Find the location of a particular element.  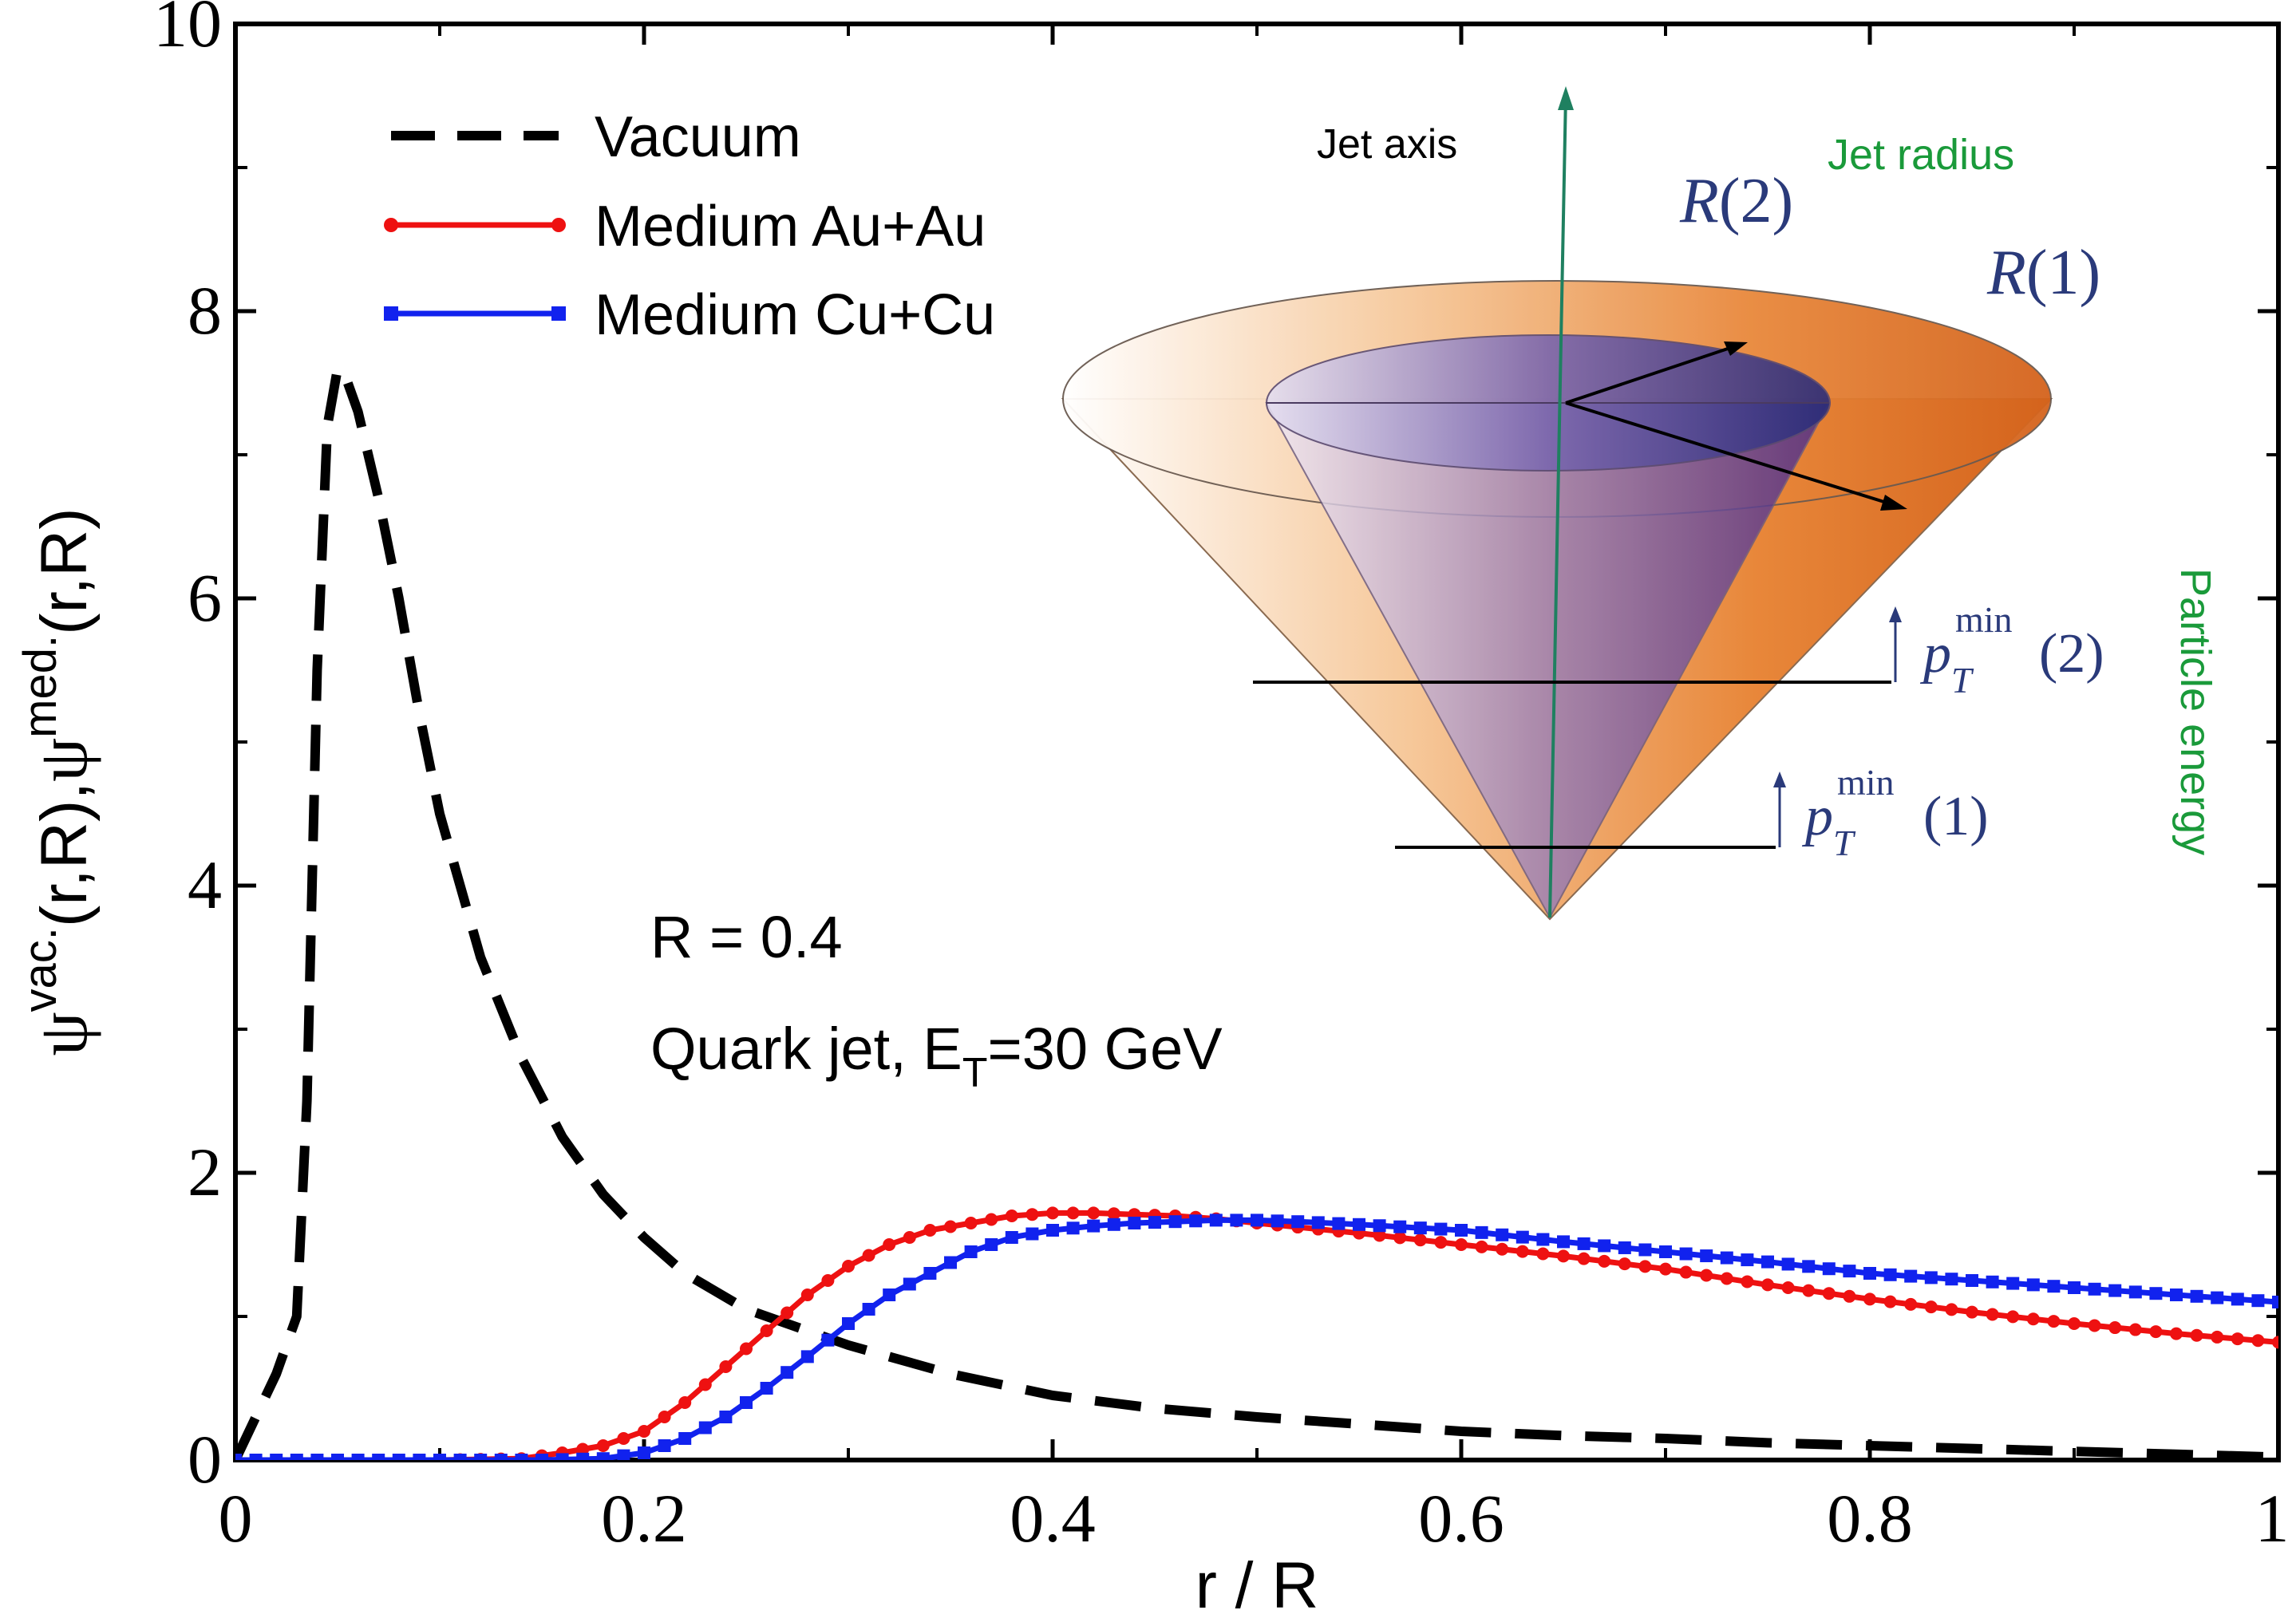

pt1-label: p min T (1) is located at coordinates (1895, 812).